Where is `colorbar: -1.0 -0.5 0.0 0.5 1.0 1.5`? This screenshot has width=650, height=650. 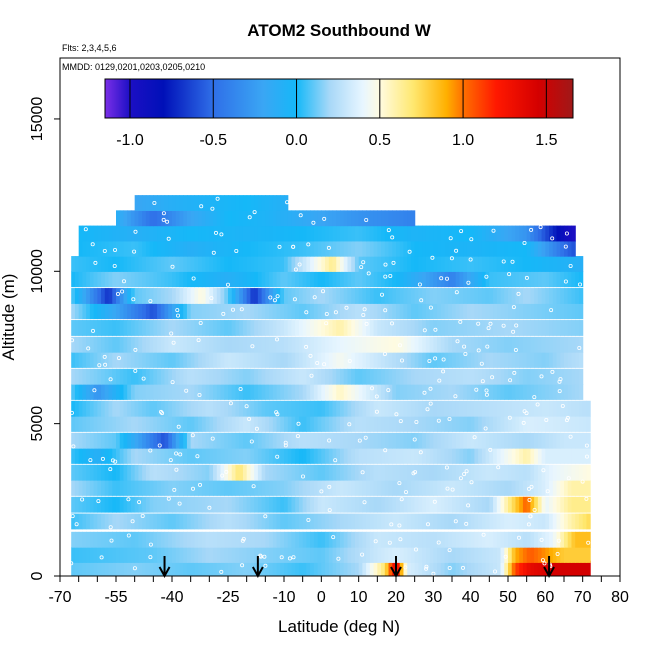 colorbar: -1.0 -0.5 0.0 0.5 1.0 1.5 is located at coordinates (339, 113).